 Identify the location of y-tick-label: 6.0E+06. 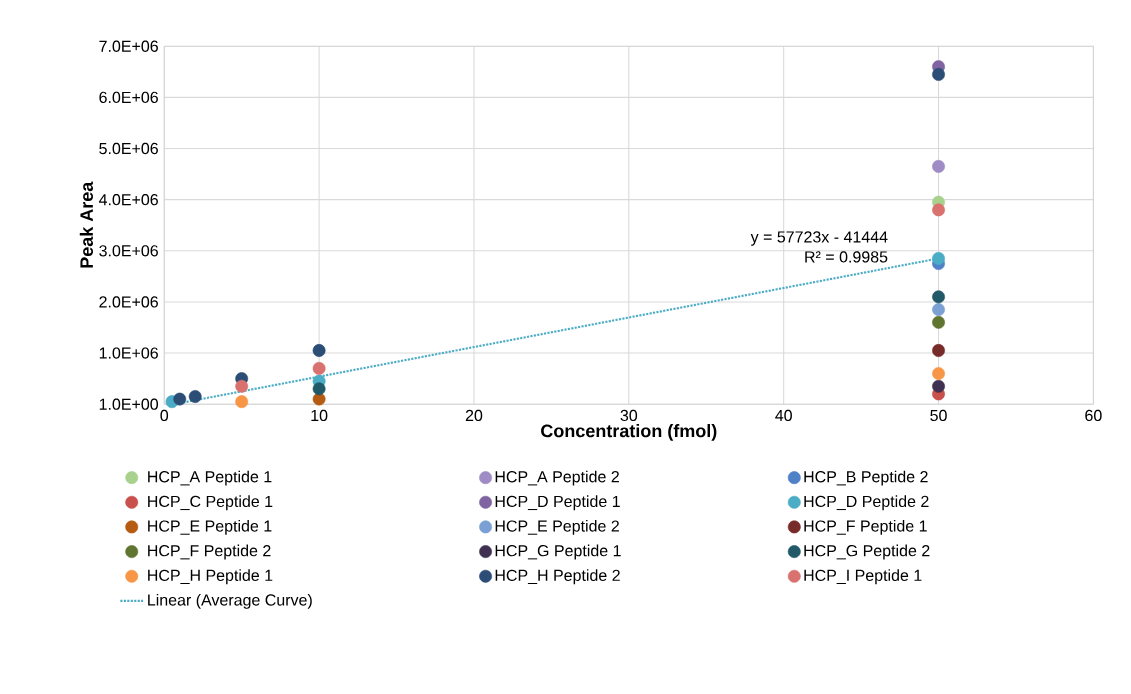
(128, 97).